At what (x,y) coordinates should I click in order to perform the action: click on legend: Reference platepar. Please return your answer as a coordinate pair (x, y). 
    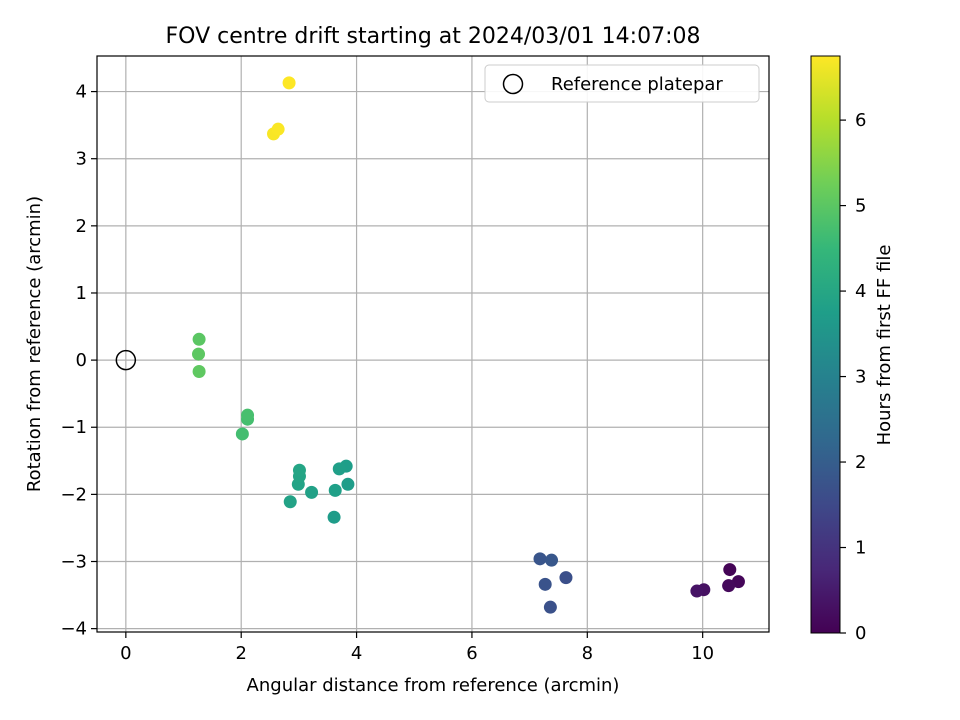
    Looking at the image, I should click on (622, 83).